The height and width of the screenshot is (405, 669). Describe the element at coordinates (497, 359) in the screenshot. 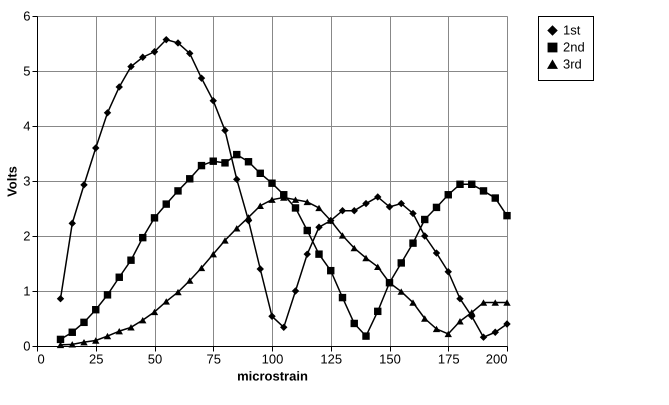

I see `x-tick-label: 200` at that location.